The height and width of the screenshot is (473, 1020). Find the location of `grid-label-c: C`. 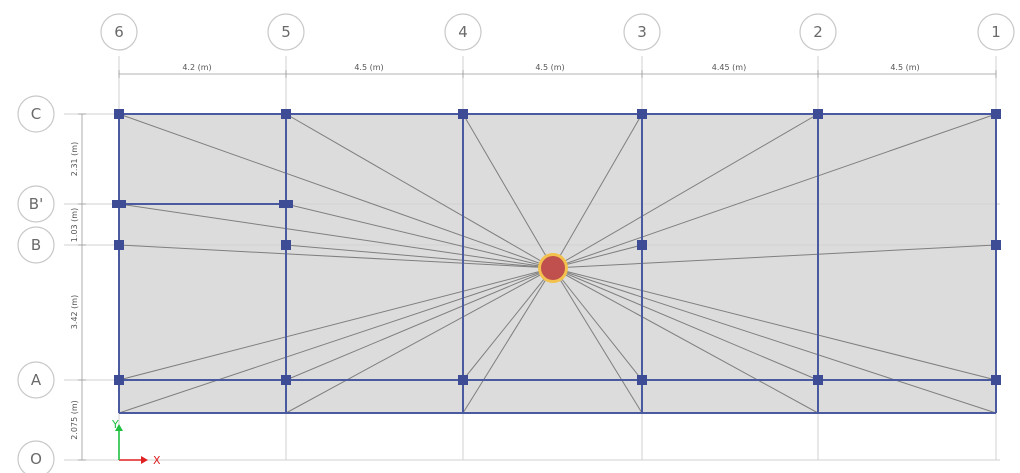

grid-label-c: C is located at coordinates (36, 114).